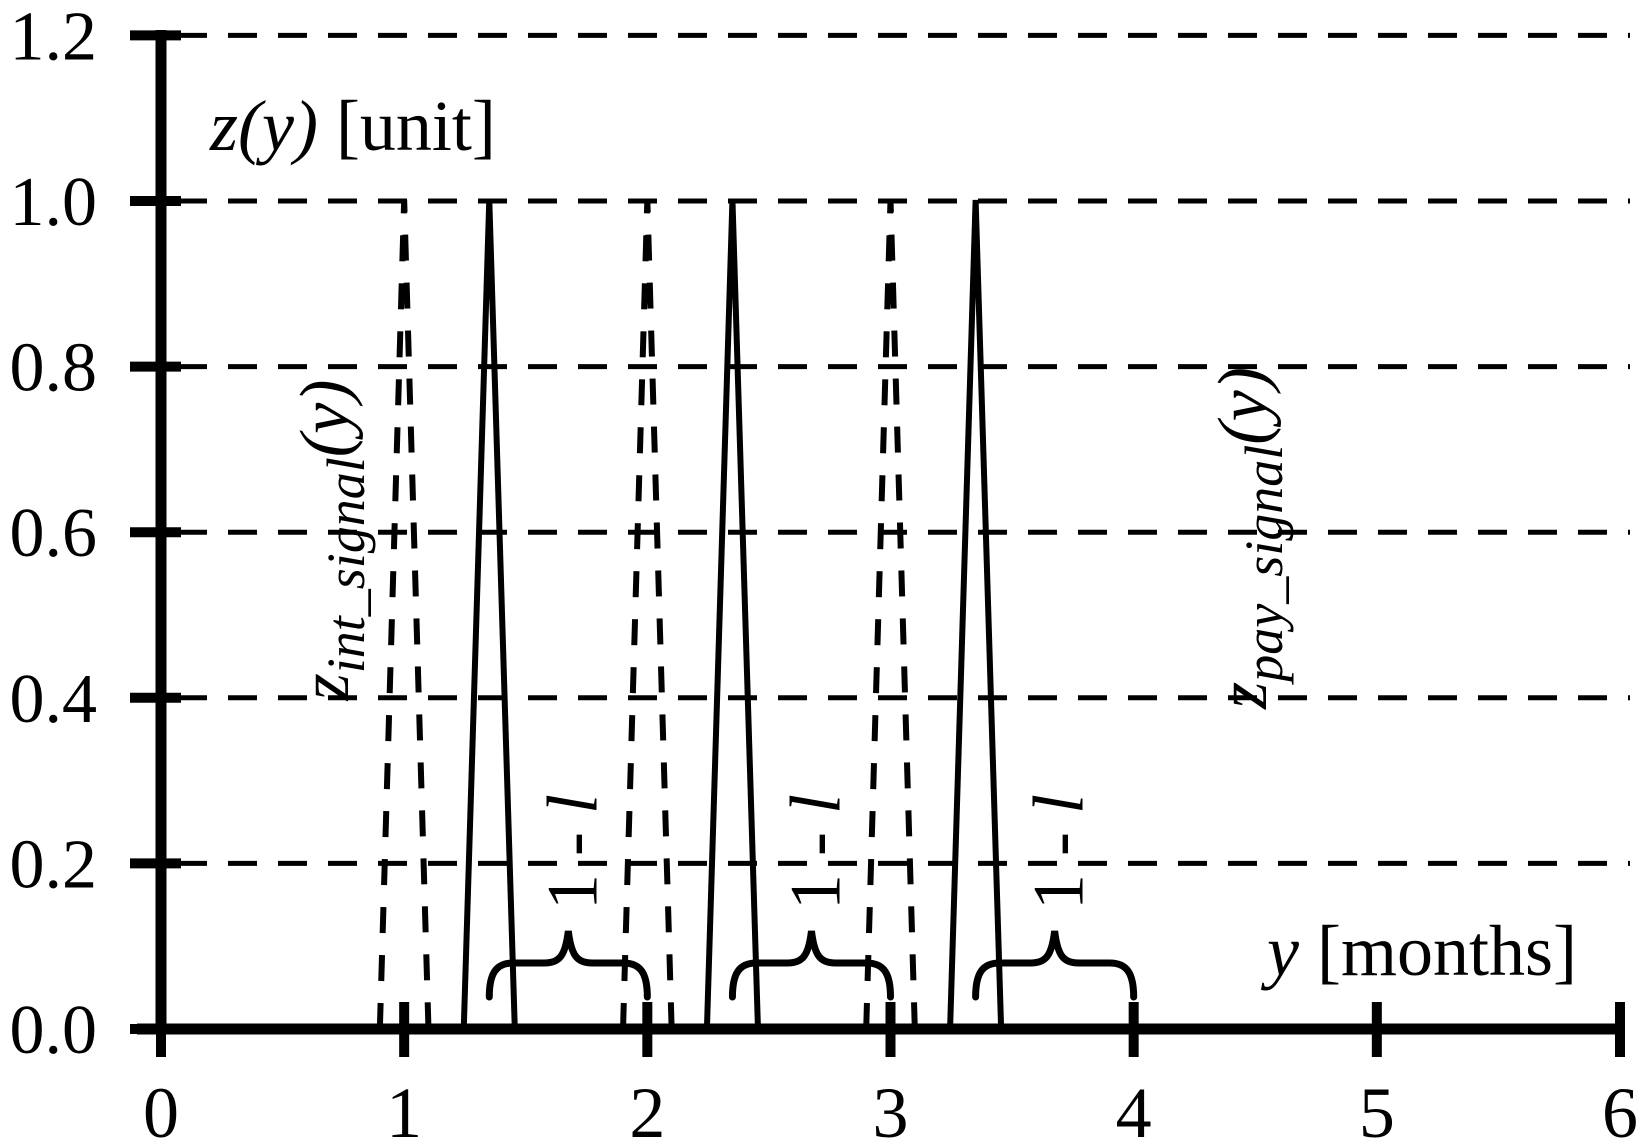 Image resolution: width=1646 pixels, height=1142 pixels. Describe the element at coordinates (1377, 1107) in the screenshot. I see `x-tick-label-5: 5` at that location.